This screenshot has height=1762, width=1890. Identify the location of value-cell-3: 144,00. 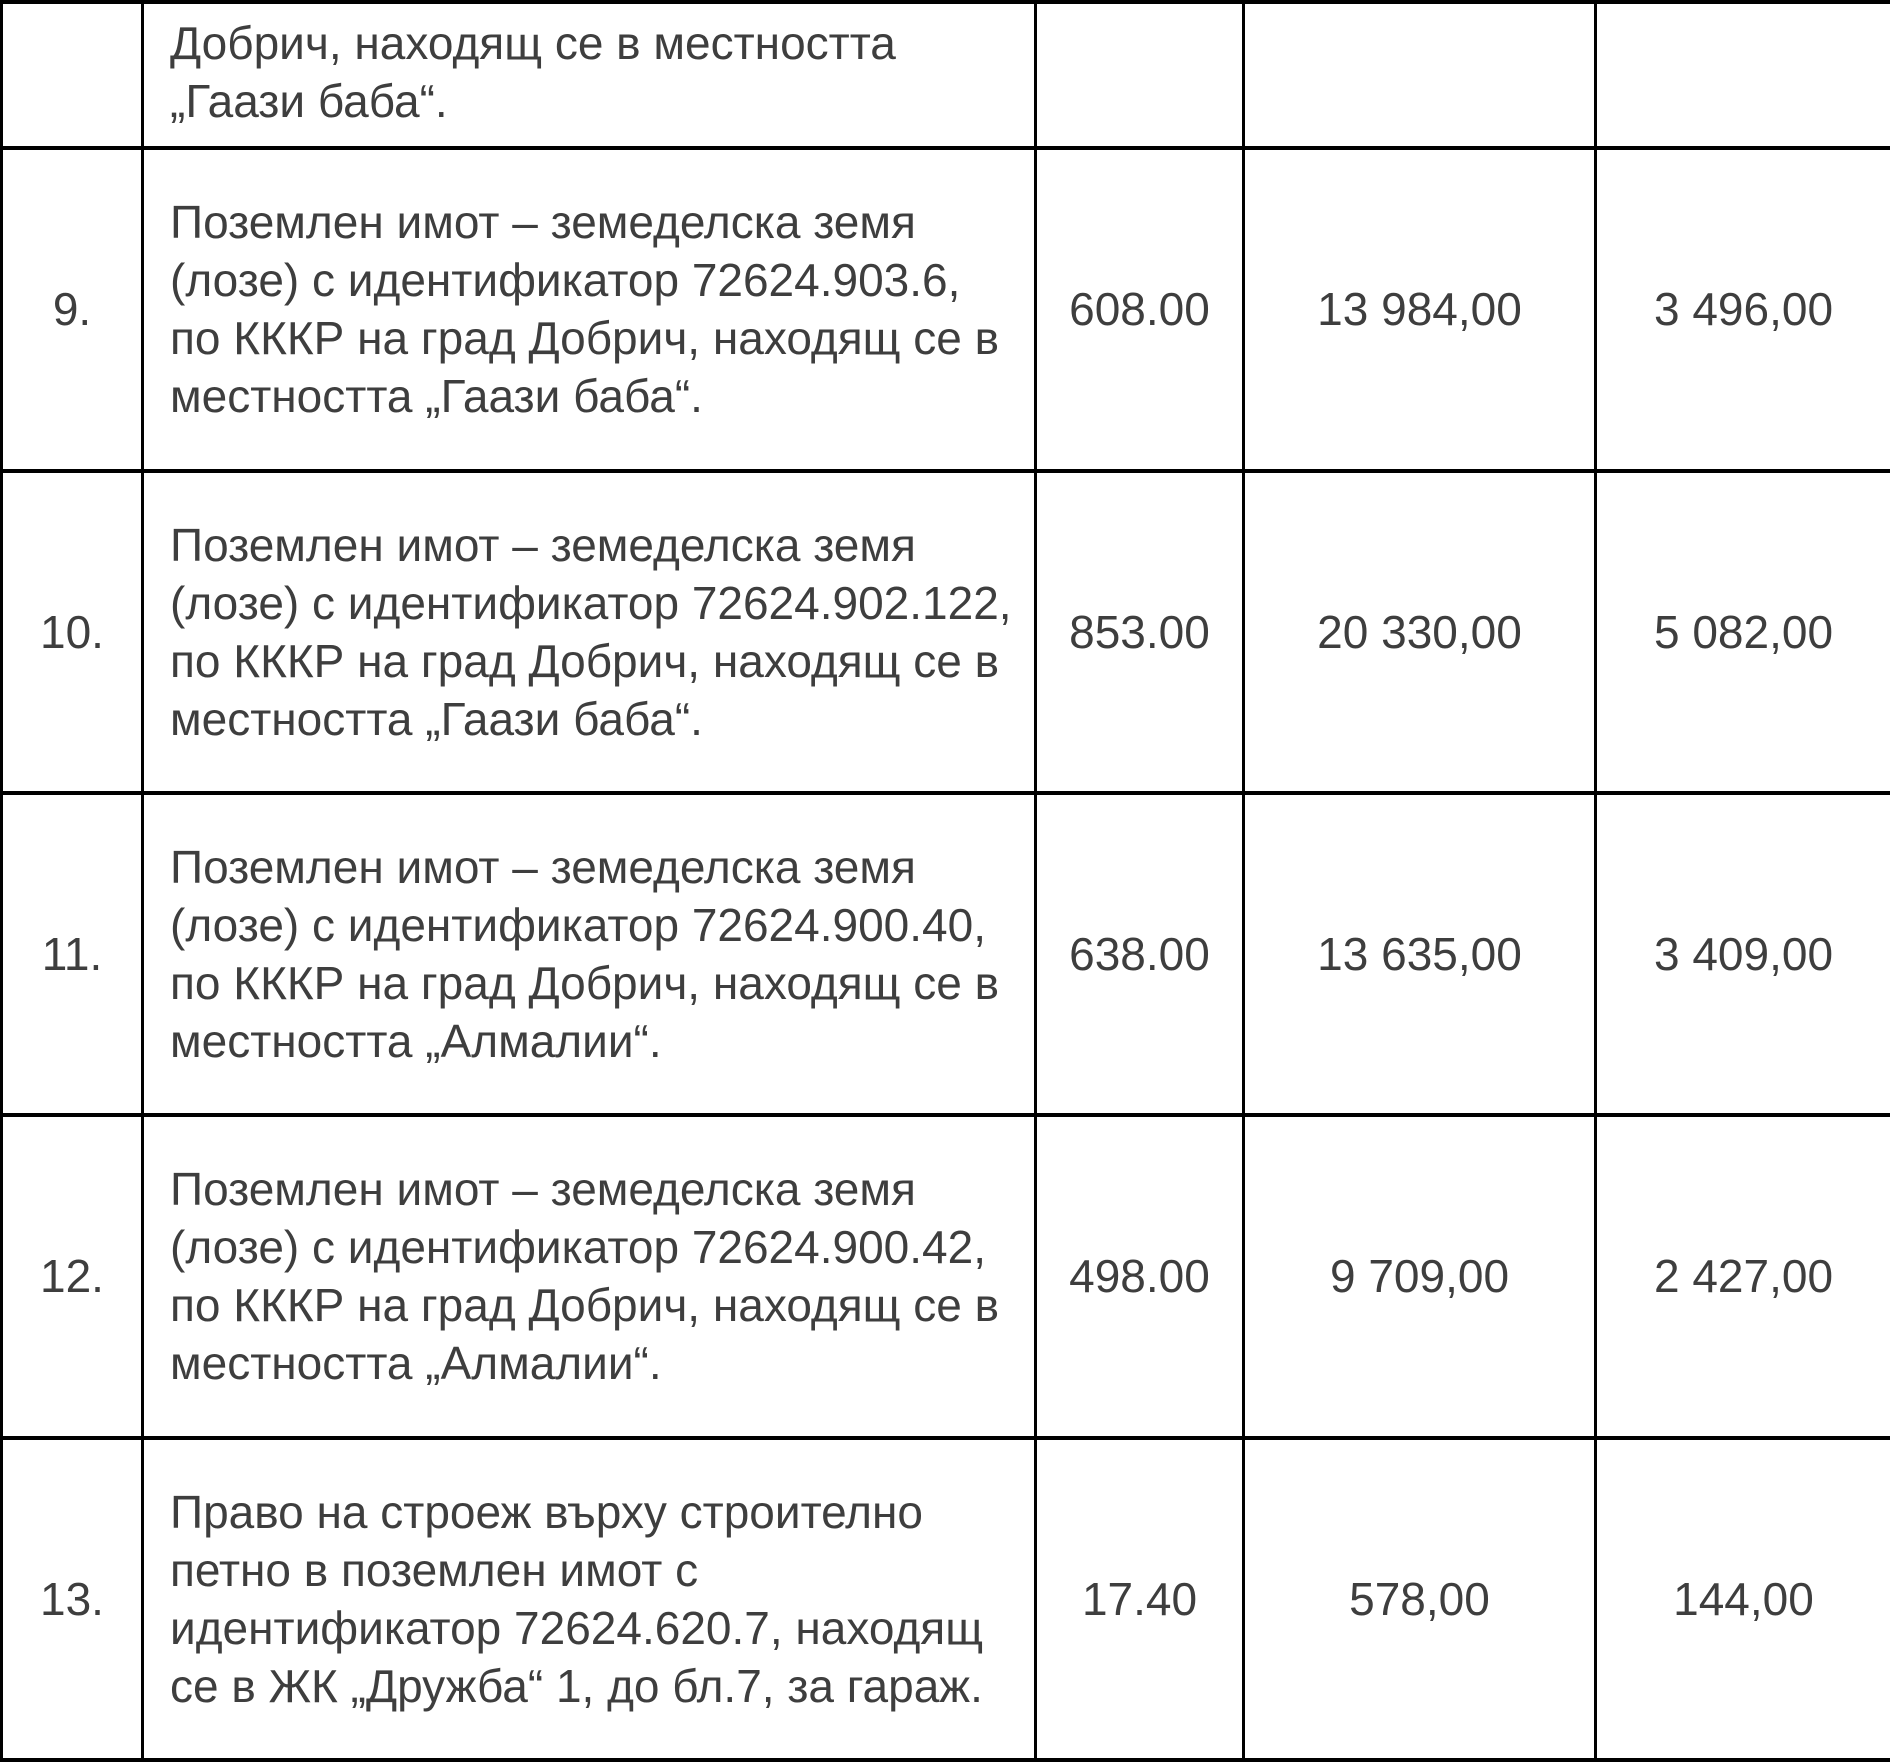
(1742, 1598).